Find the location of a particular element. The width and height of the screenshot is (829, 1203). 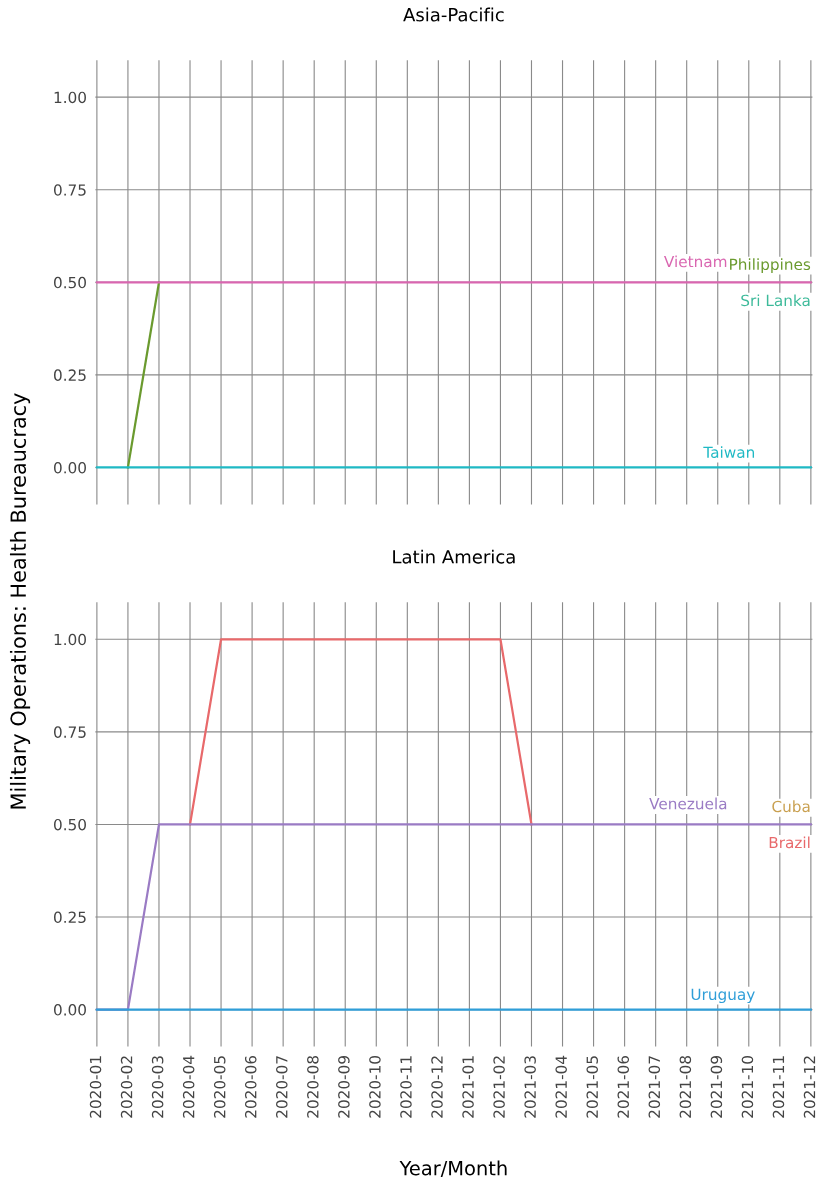

x-tick-label: 2020-02 is located at coordinates (126, 1087).